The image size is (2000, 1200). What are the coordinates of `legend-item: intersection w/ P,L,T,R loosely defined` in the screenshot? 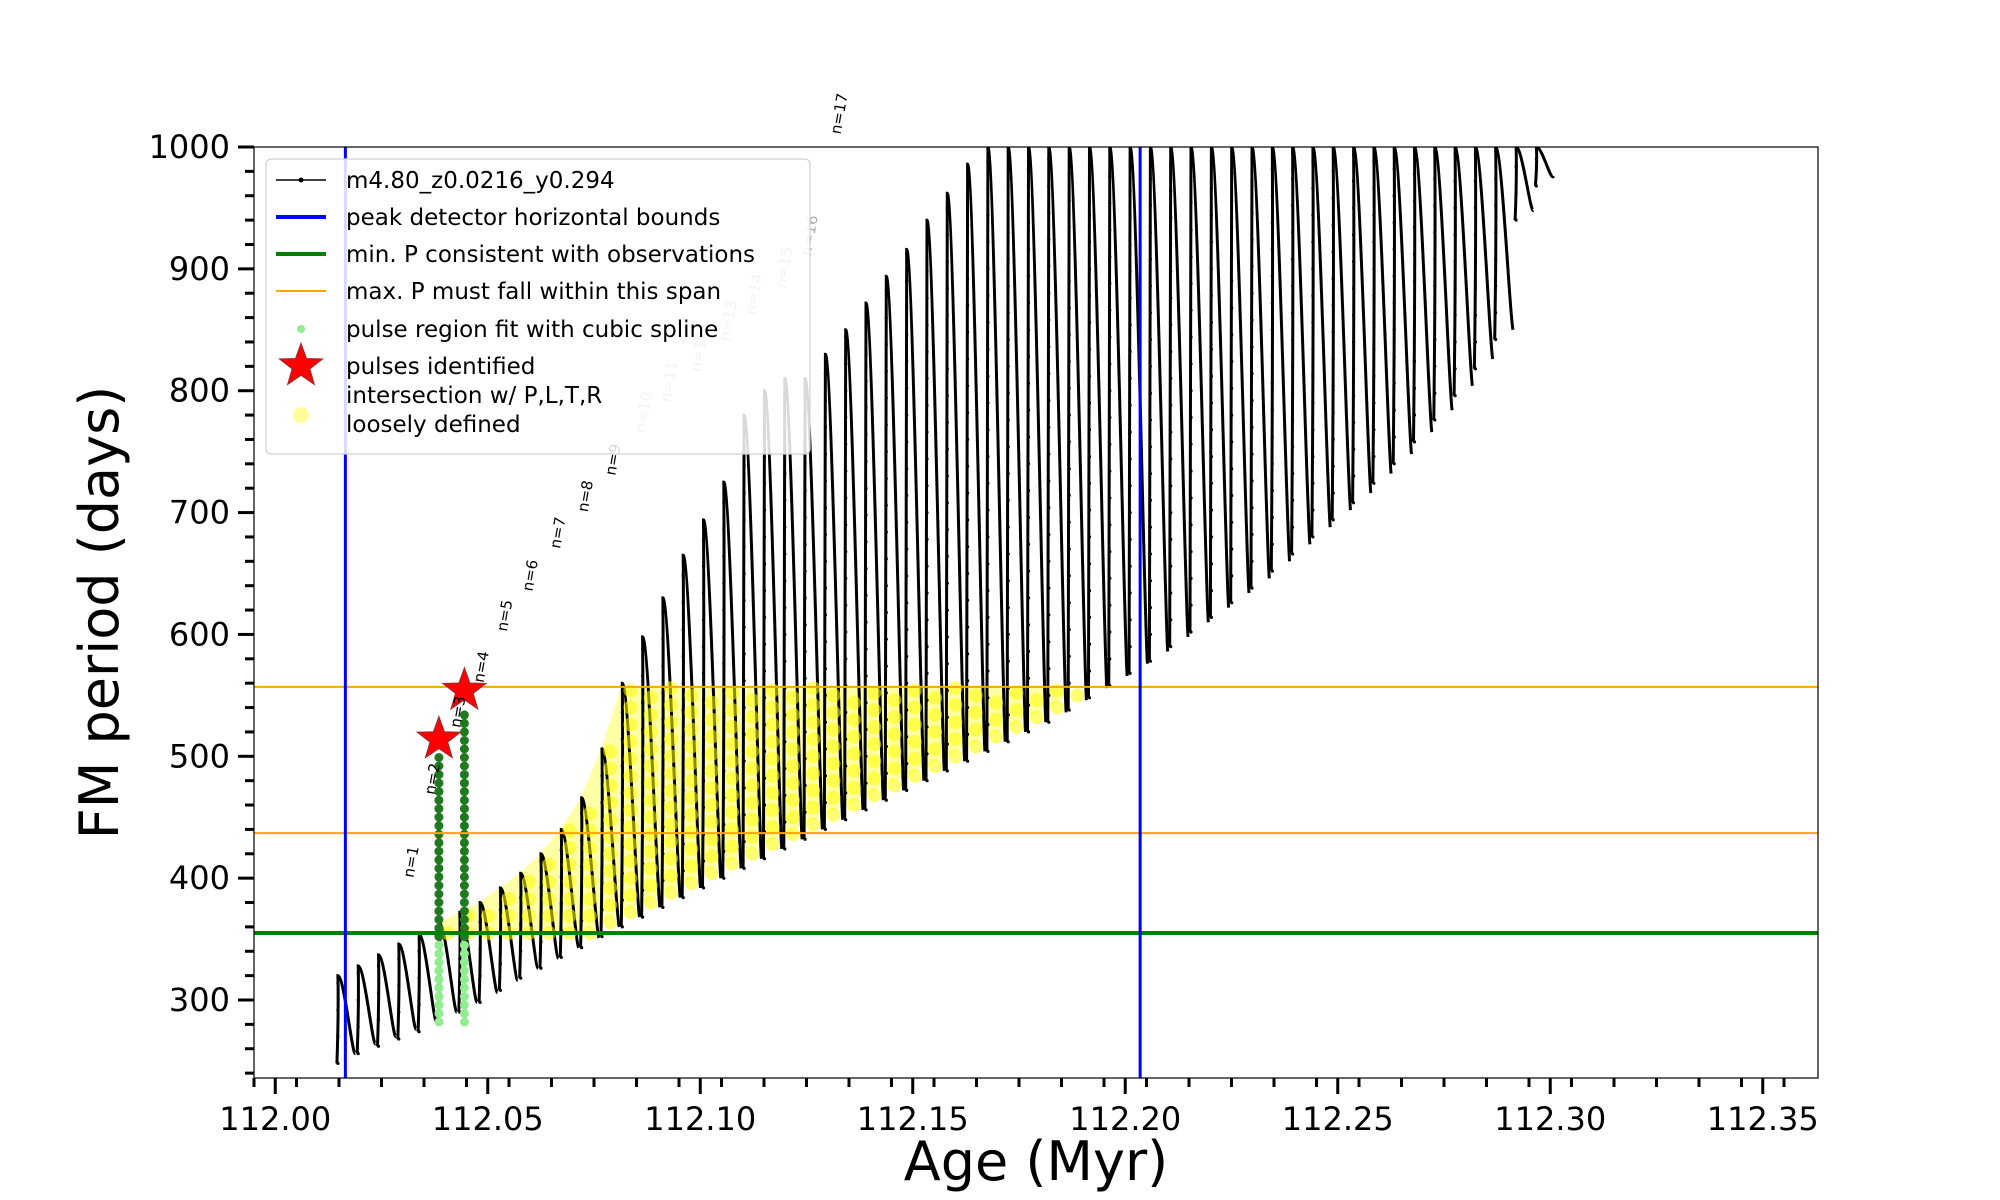 It's located at (447, 410).